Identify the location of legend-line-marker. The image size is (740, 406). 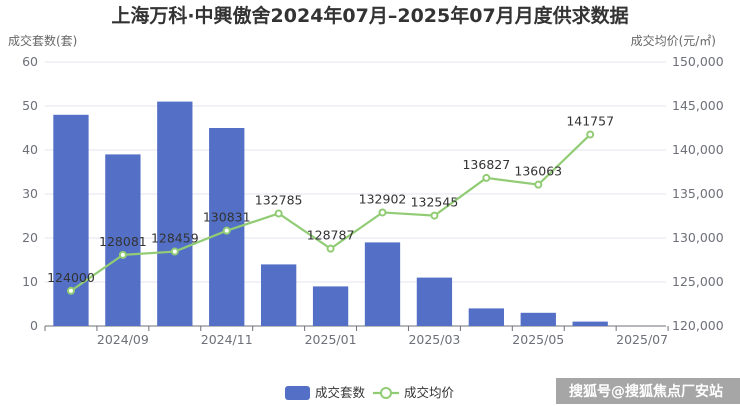
(386, 393).